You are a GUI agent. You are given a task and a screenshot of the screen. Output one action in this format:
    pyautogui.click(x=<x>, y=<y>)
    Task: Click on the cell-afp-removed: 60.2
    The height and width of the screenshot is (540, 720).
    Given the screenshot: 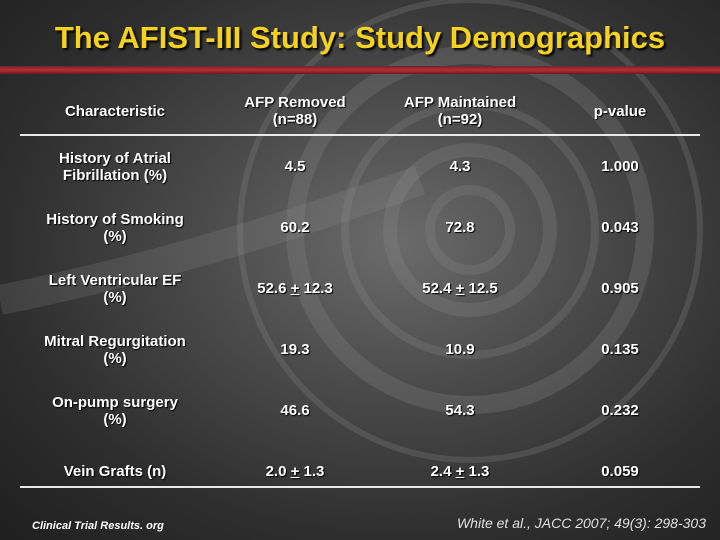 What is the action you would take?
    pyautogui.click(x=295, y=227)
    